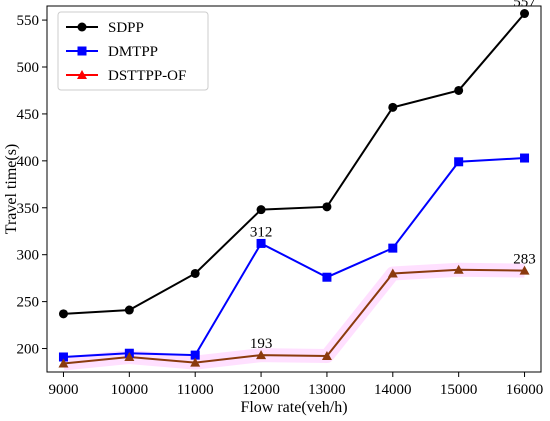 The image size is (550, 421). What do you see at coordinates (393, 390) in the screenshot?
I see `x-tick-label: 14000` at bounding box center [393, 390].